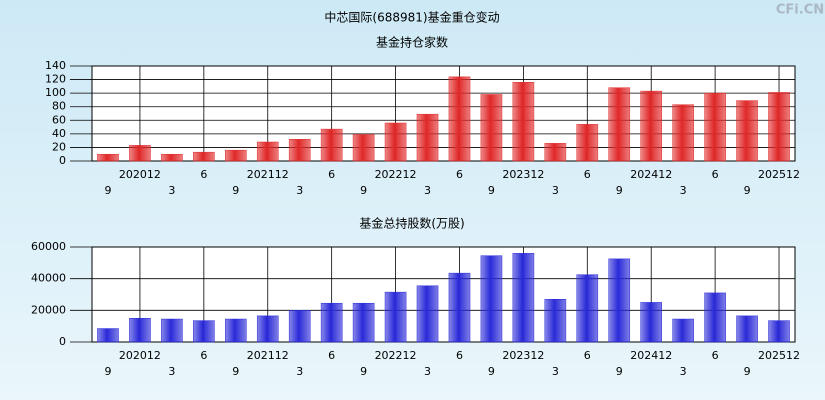 The image size is (825, 400). Describe the element at coordinates (55, 79) in the screenshot. I see `y-tick-label: 120` at that location.